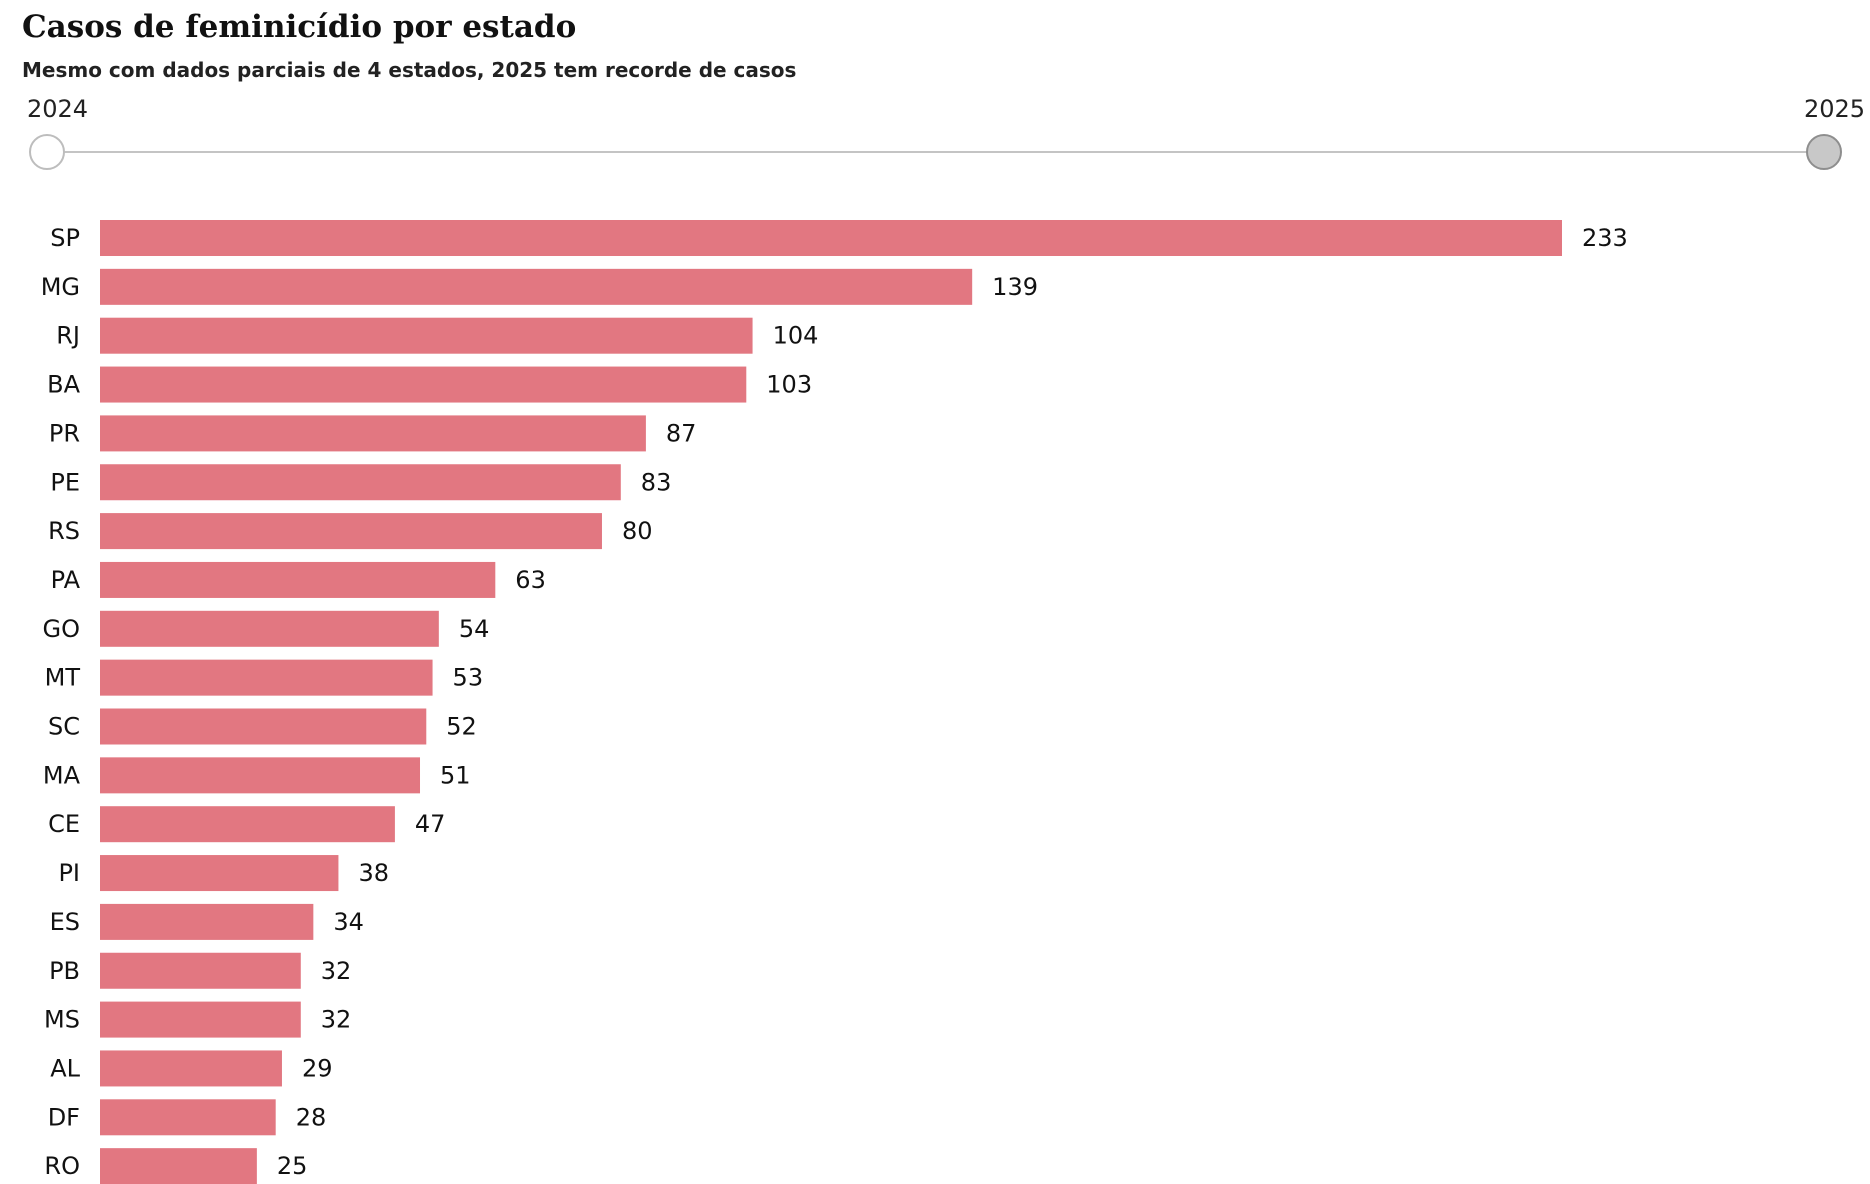 The height and width of the screenshot is (1184, 1870). I want to click on category-label-rj: RJ, so click(68, 336).